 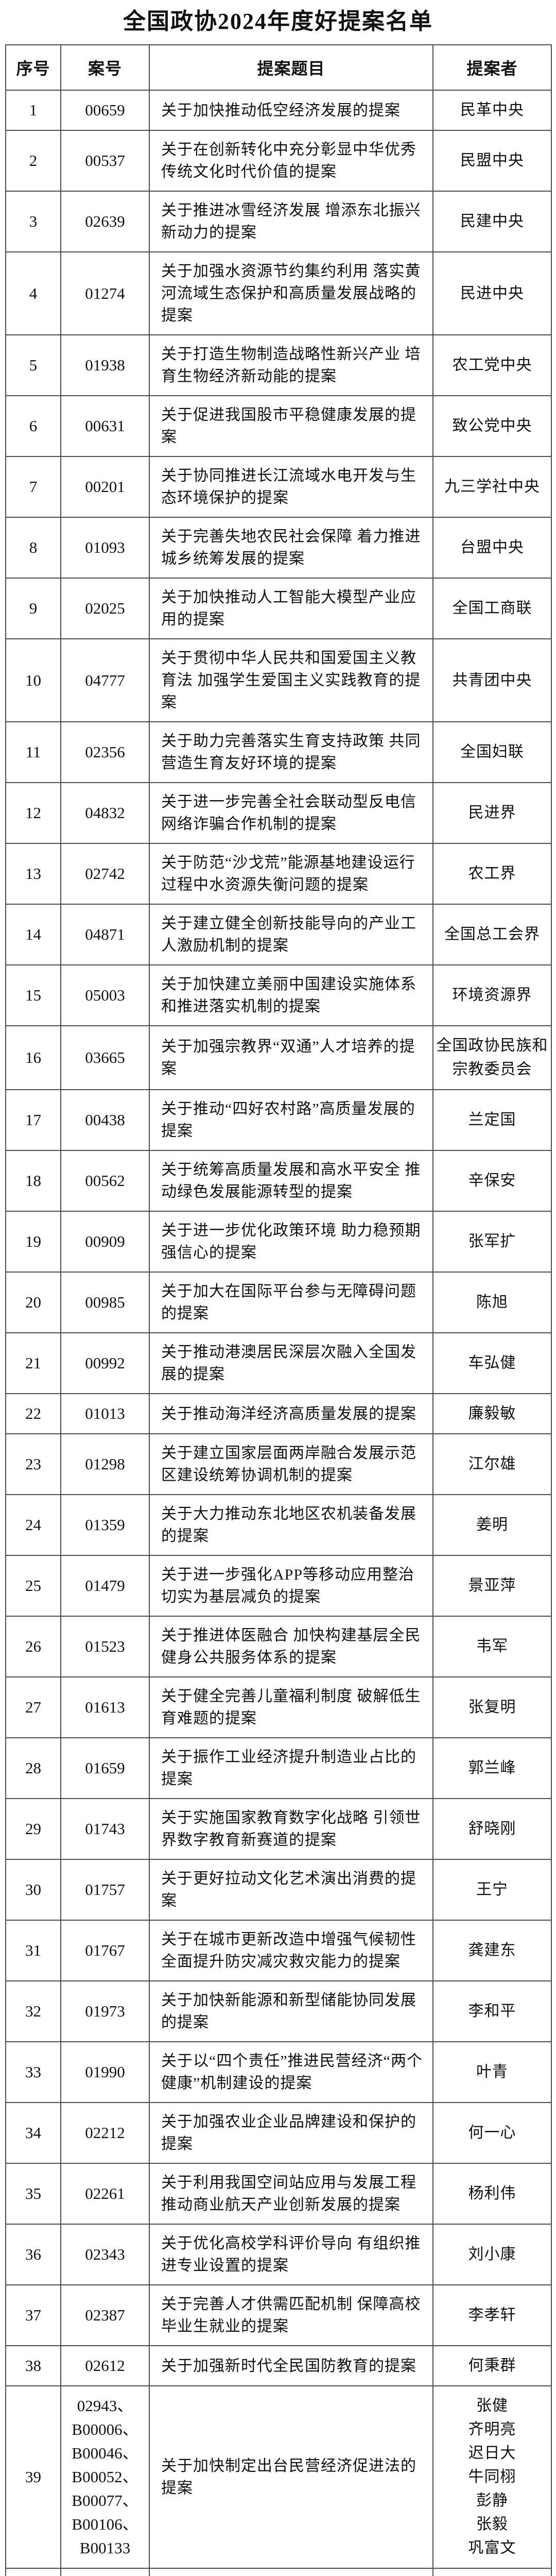 What do you see at coordinates (105, 1242) in the screenshot?
I see `case-number-cell: 00909` at bounding box center [105, 1242].